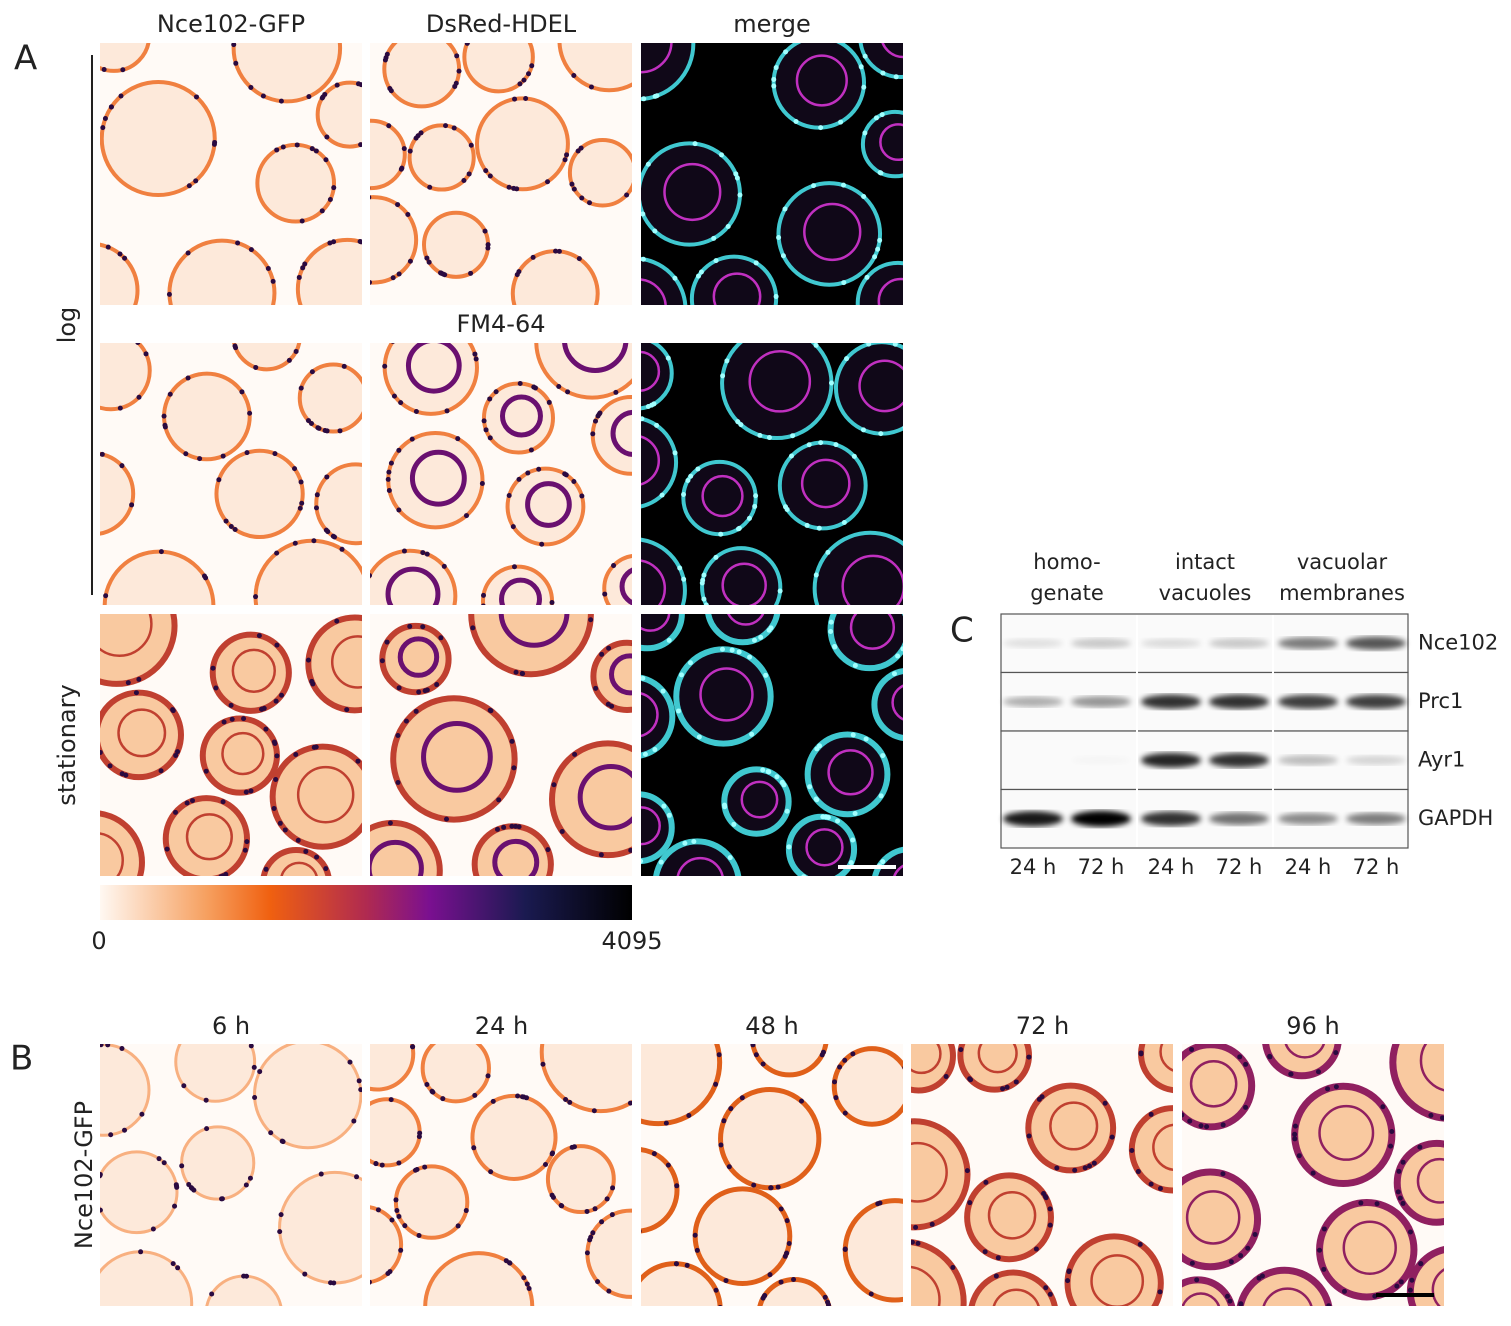  Describe the element at coordinates (501, 24) in the screenshot. I see `column-header: DsRed-HDEL` at that location.